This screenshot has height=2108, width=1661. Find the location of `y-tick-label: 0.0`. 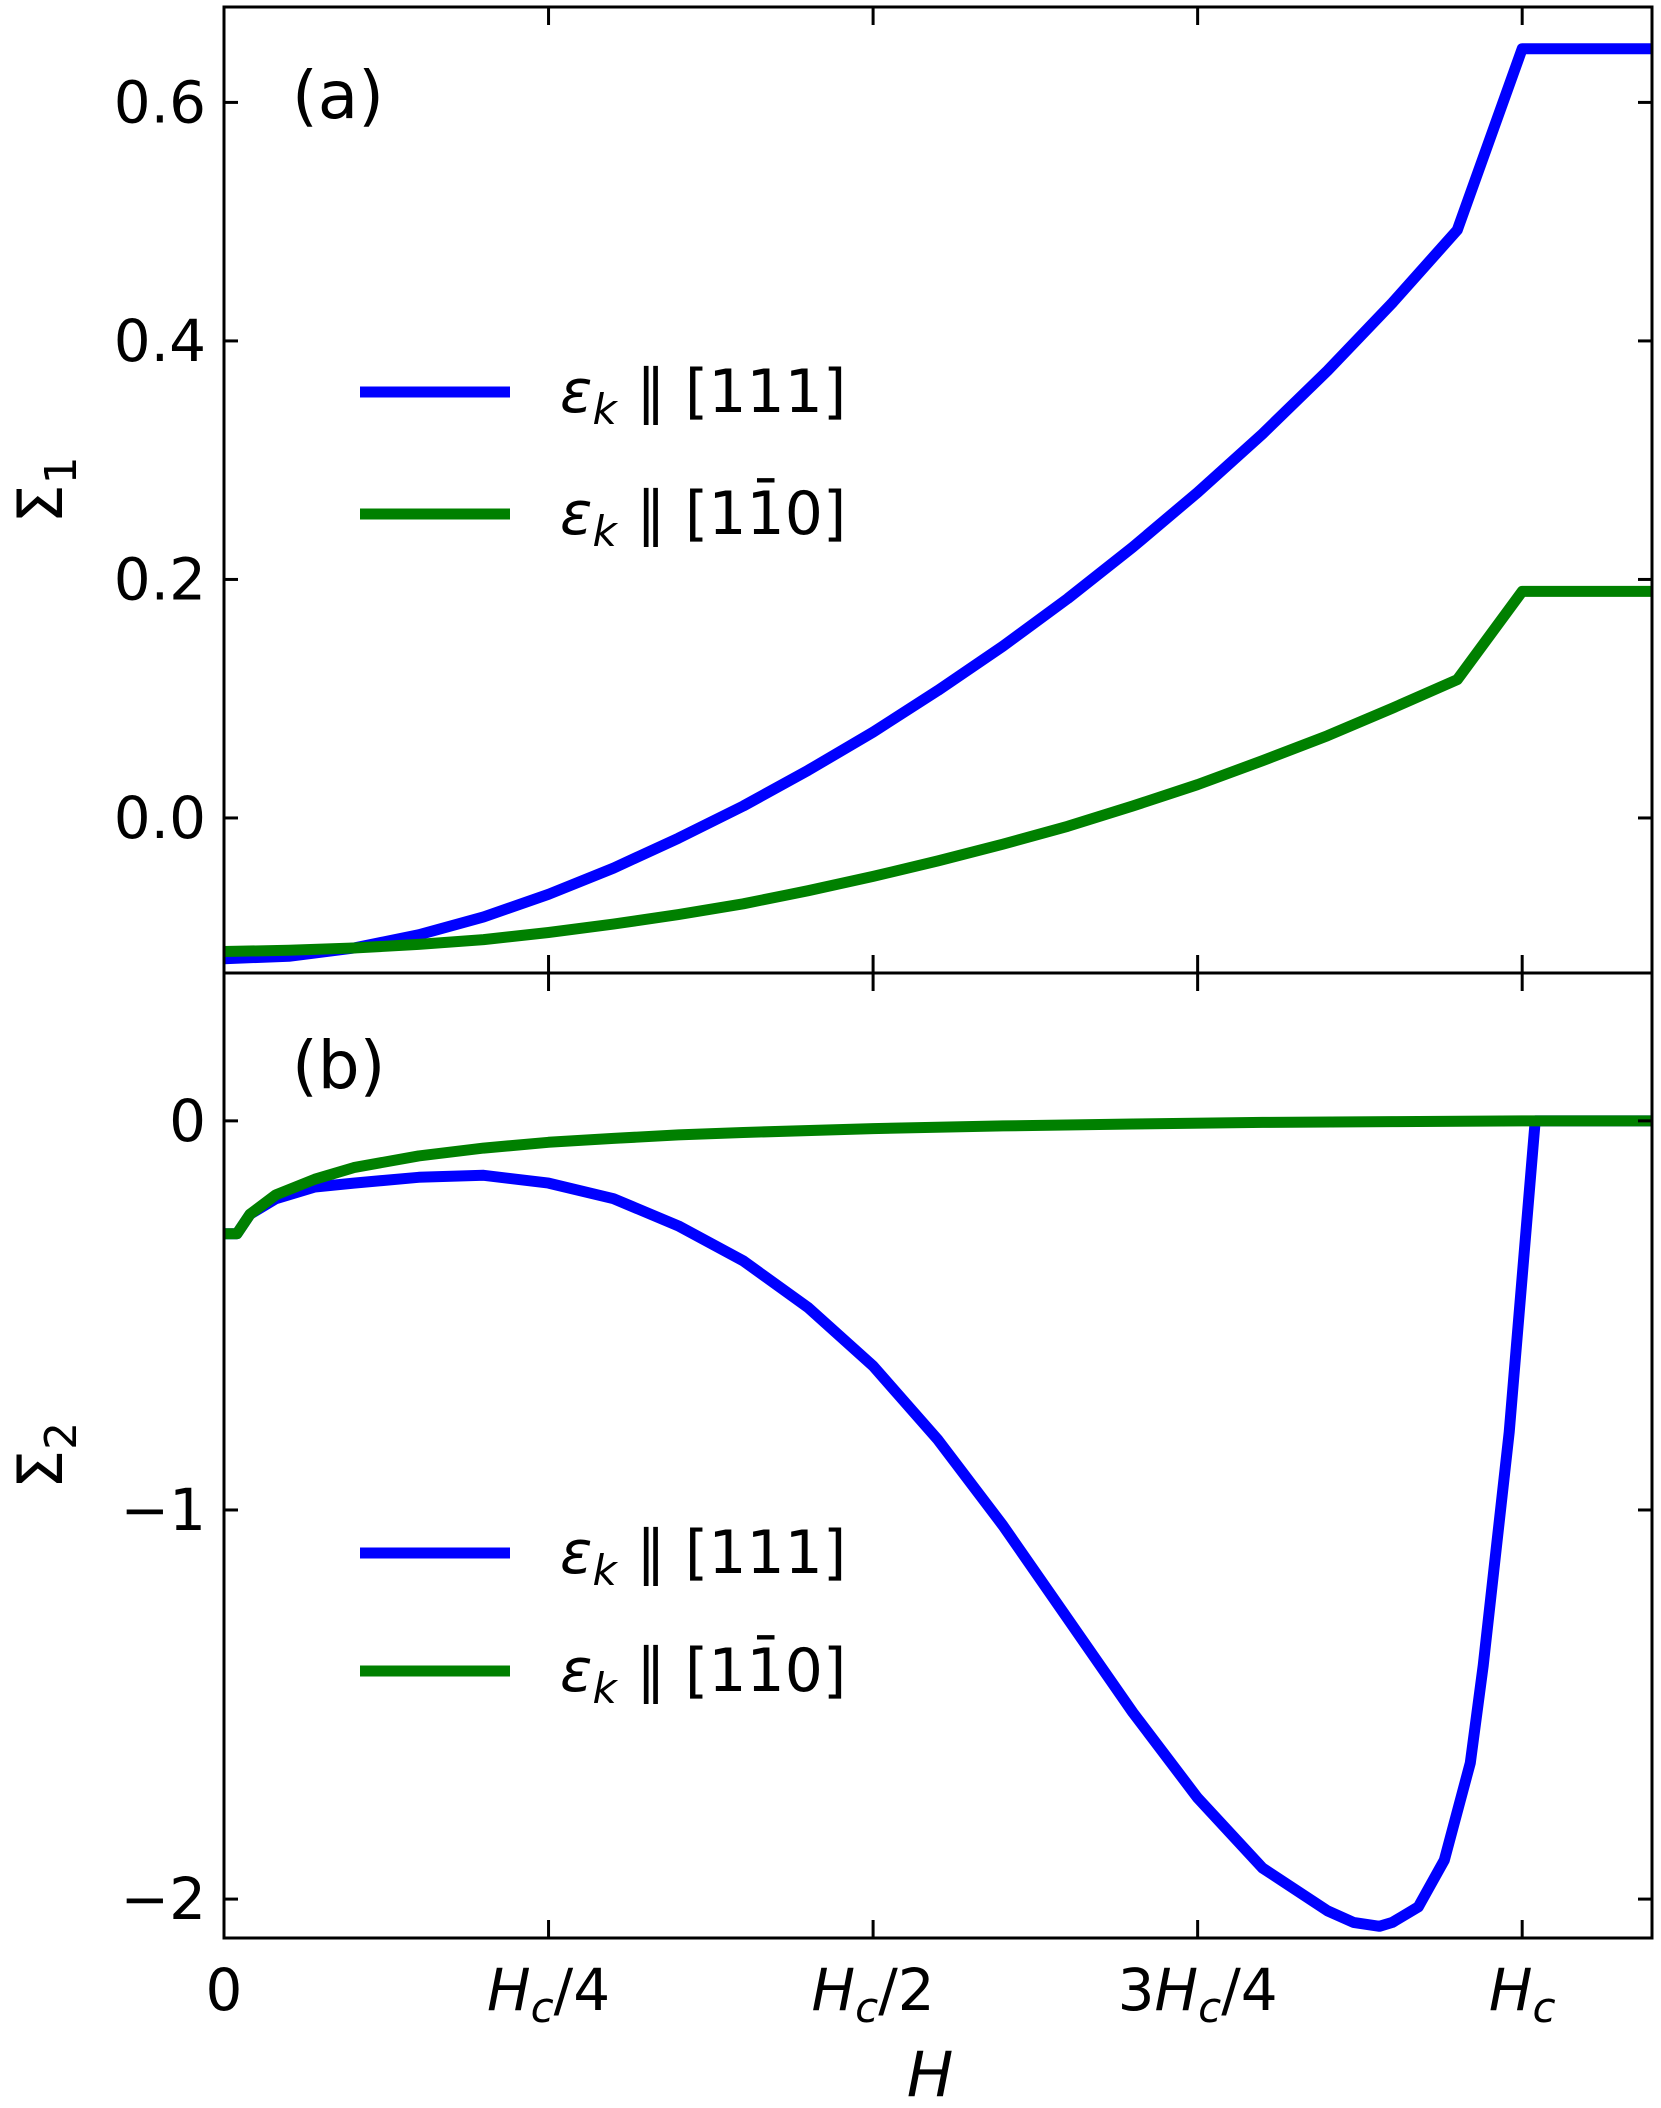

y-tick-label: 0.0 is located at coordinates (160, 818).